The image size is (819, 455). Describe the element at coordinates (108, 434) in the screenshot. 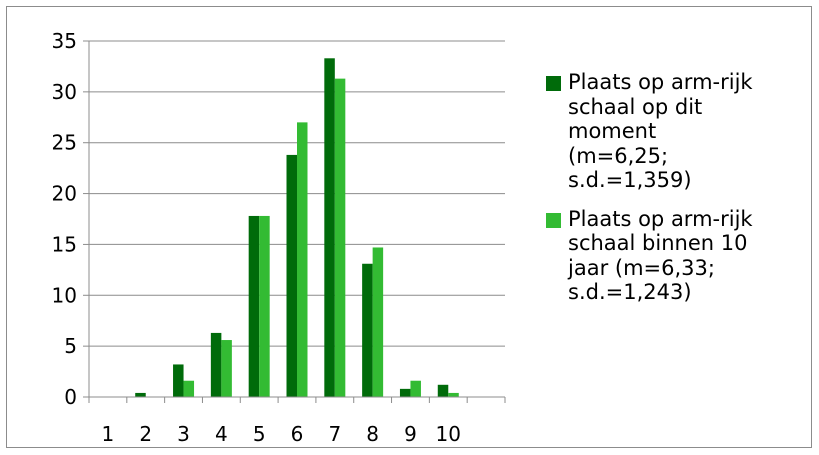

I see `x-tick-label-1: 1` at that location.